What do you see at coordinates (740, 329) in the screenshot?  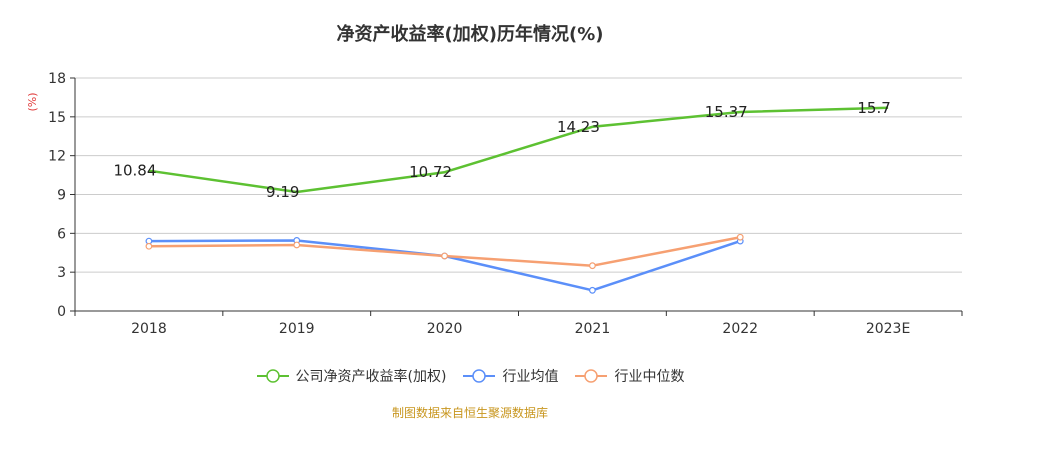 I see `x-tick-label: 2022` at bounding box center [740, 329].